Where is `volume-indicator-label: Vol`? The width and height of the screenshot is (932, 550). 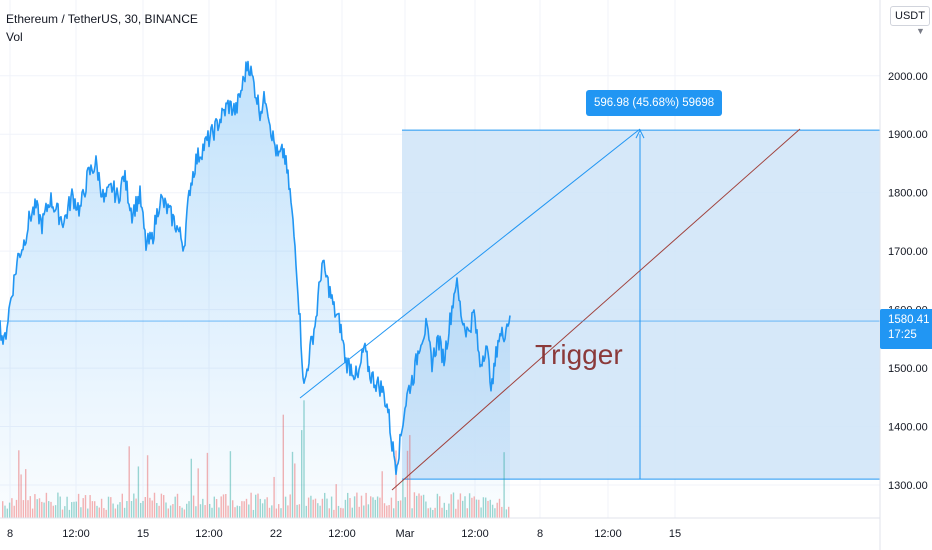
volume-indicator-label: Vol is located at coordinates (14, 37).